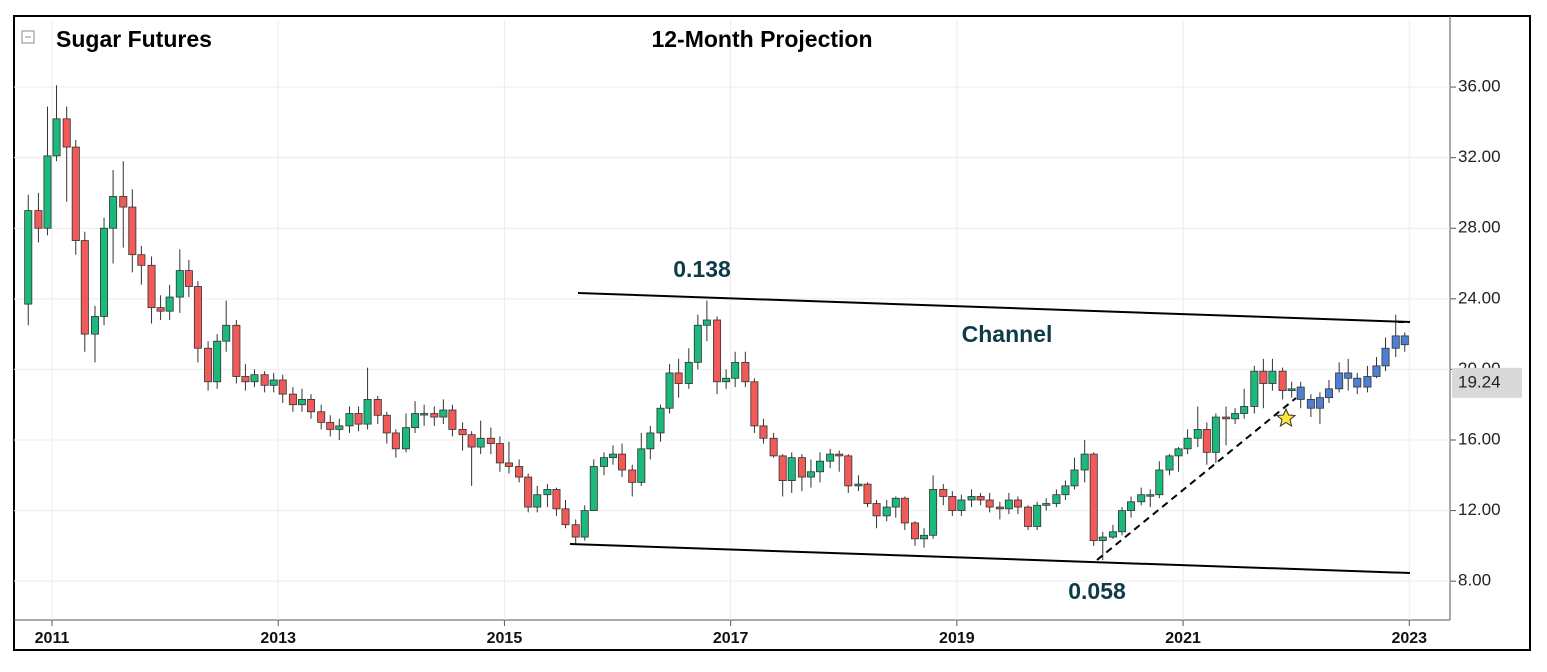 Image resolution: width=1547 pixels, height=672 pixels. I want to click on channel-upper, so click(994, 307).